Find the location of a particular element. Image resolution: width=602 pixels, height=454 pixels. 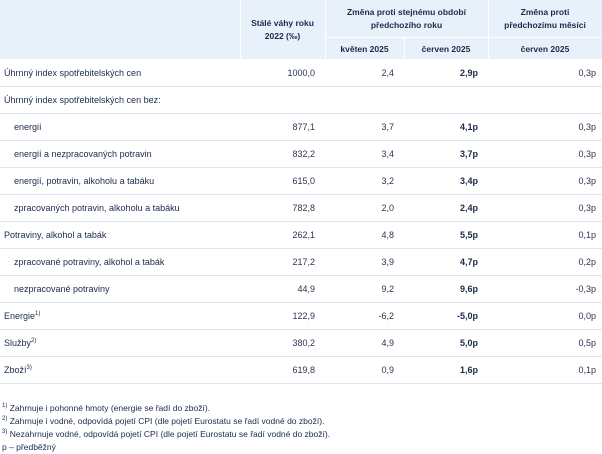

row-label: Zboží3) is located at coordinates (120, 370).